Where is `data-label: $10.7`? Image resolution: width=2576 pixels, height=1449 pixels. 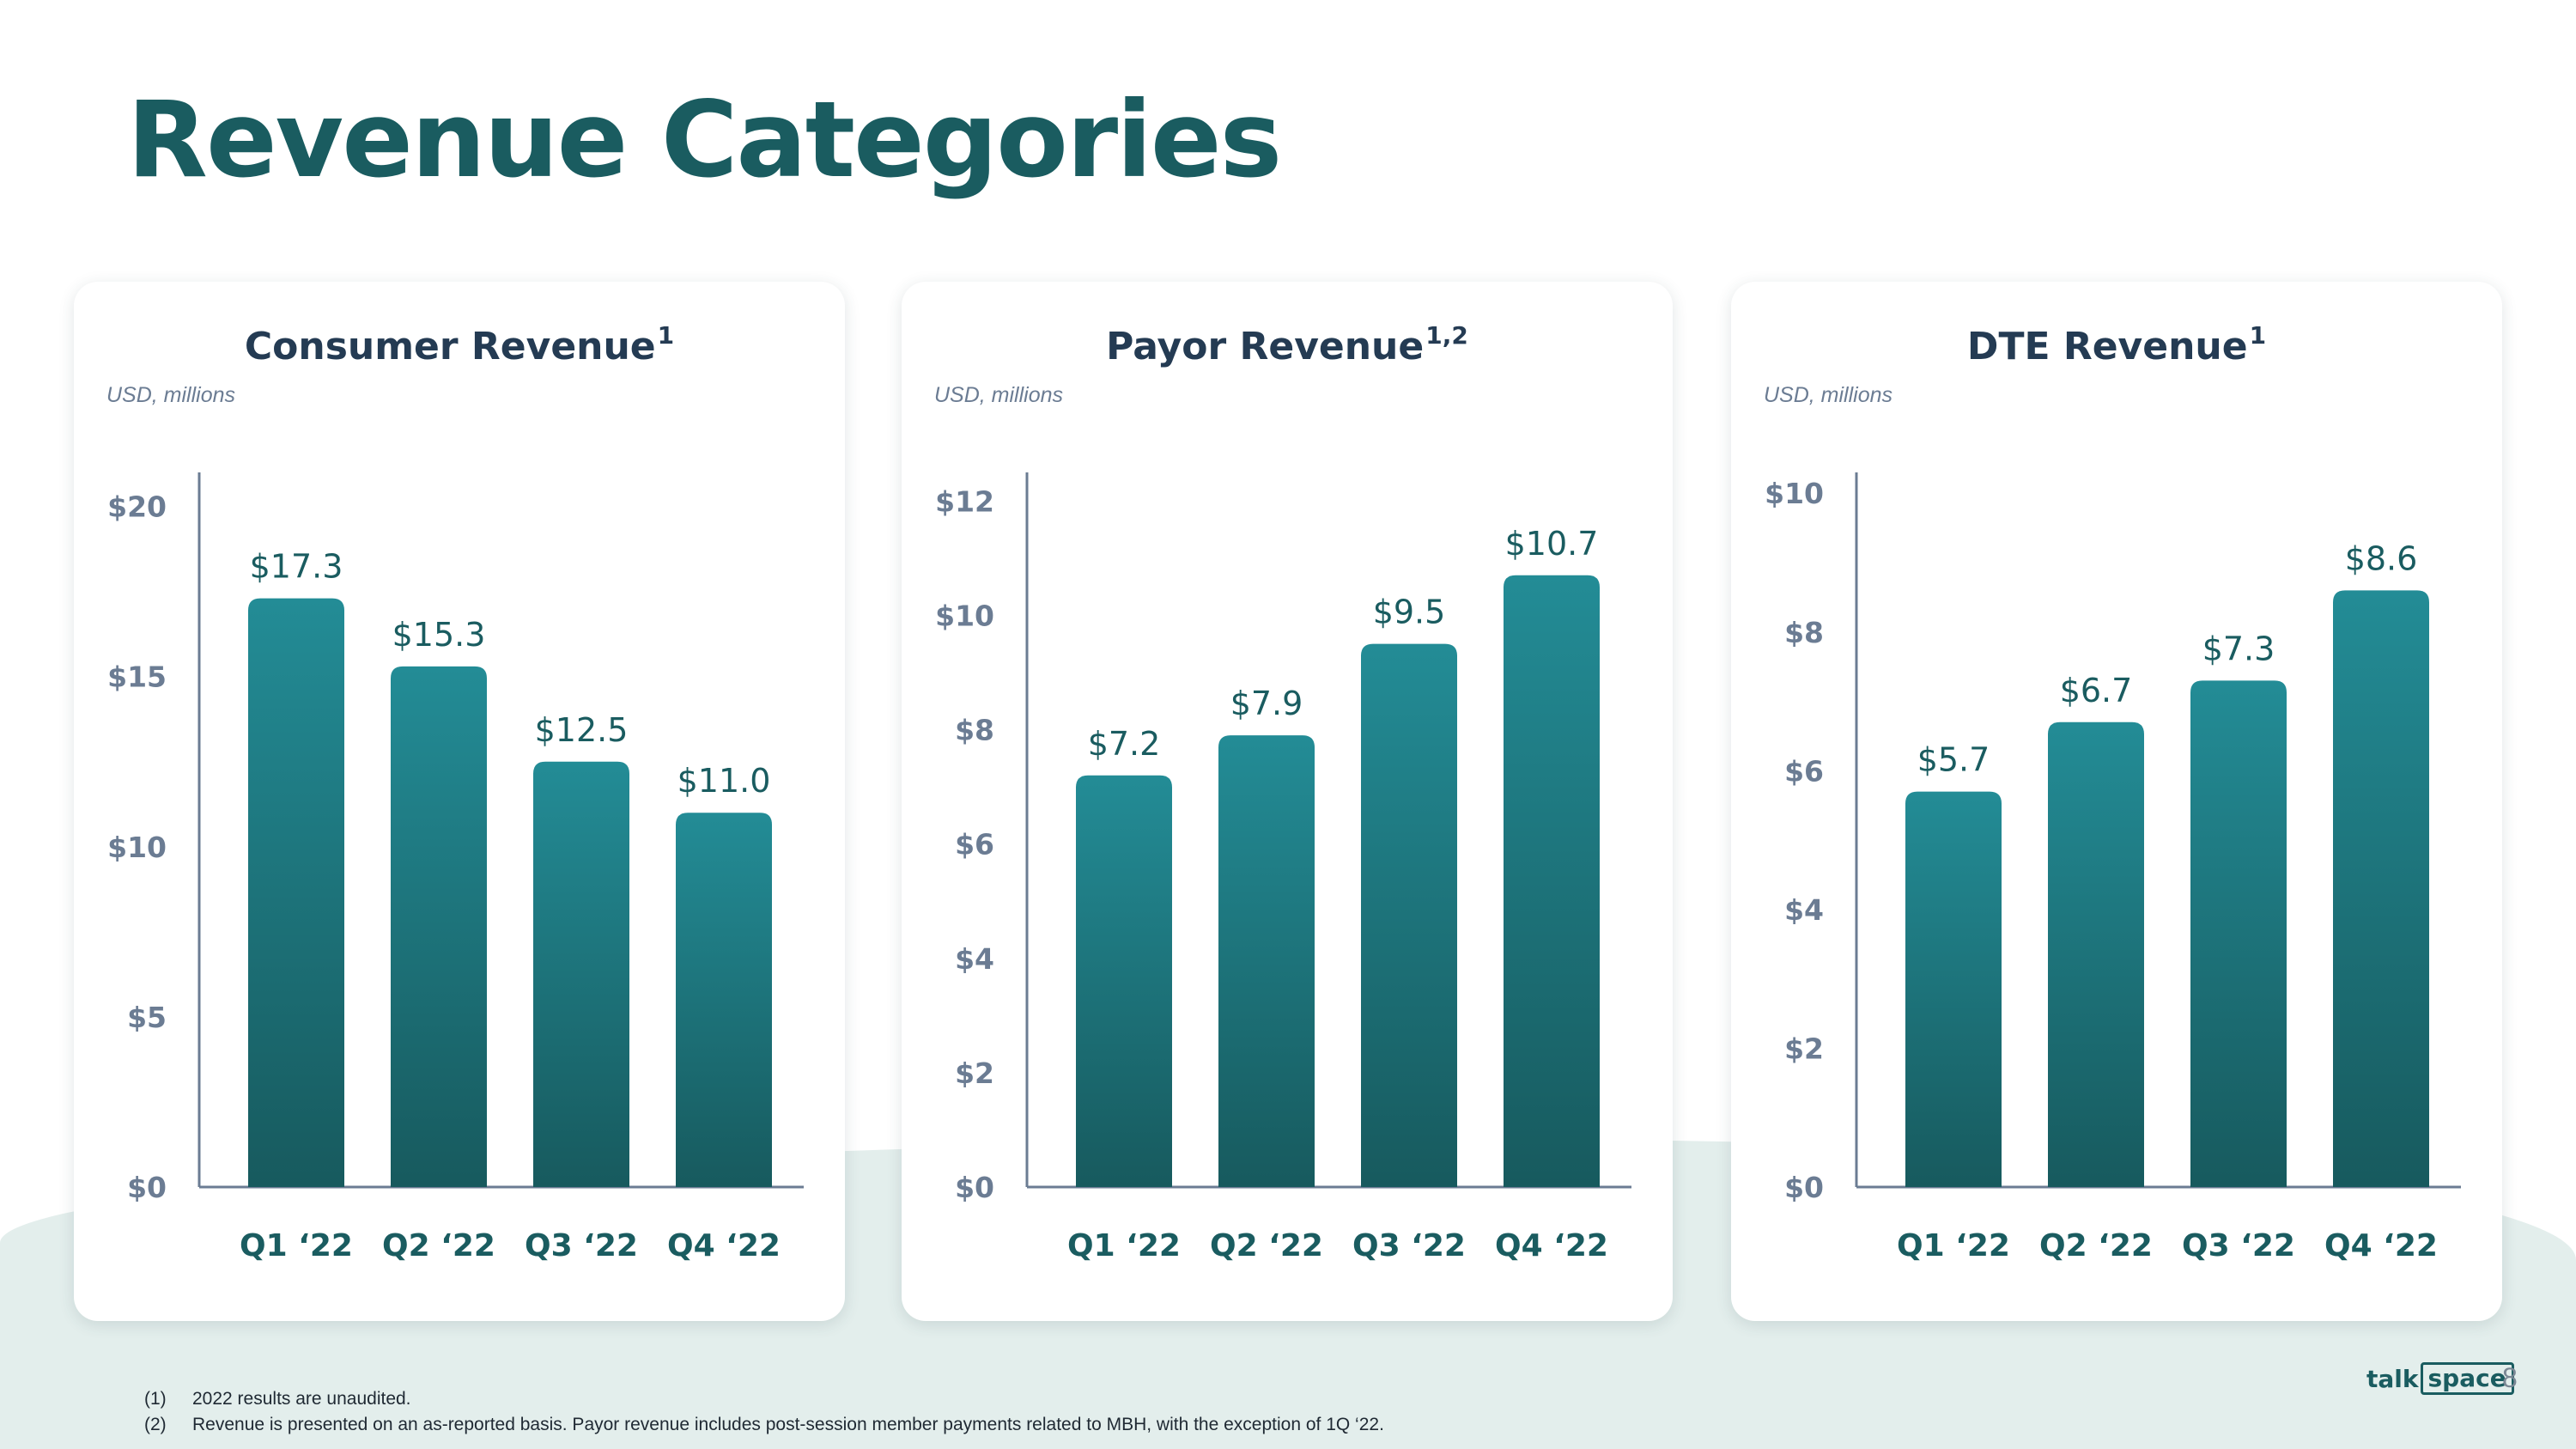
data-label: $10.7 is located at coordinates (1552, 544).